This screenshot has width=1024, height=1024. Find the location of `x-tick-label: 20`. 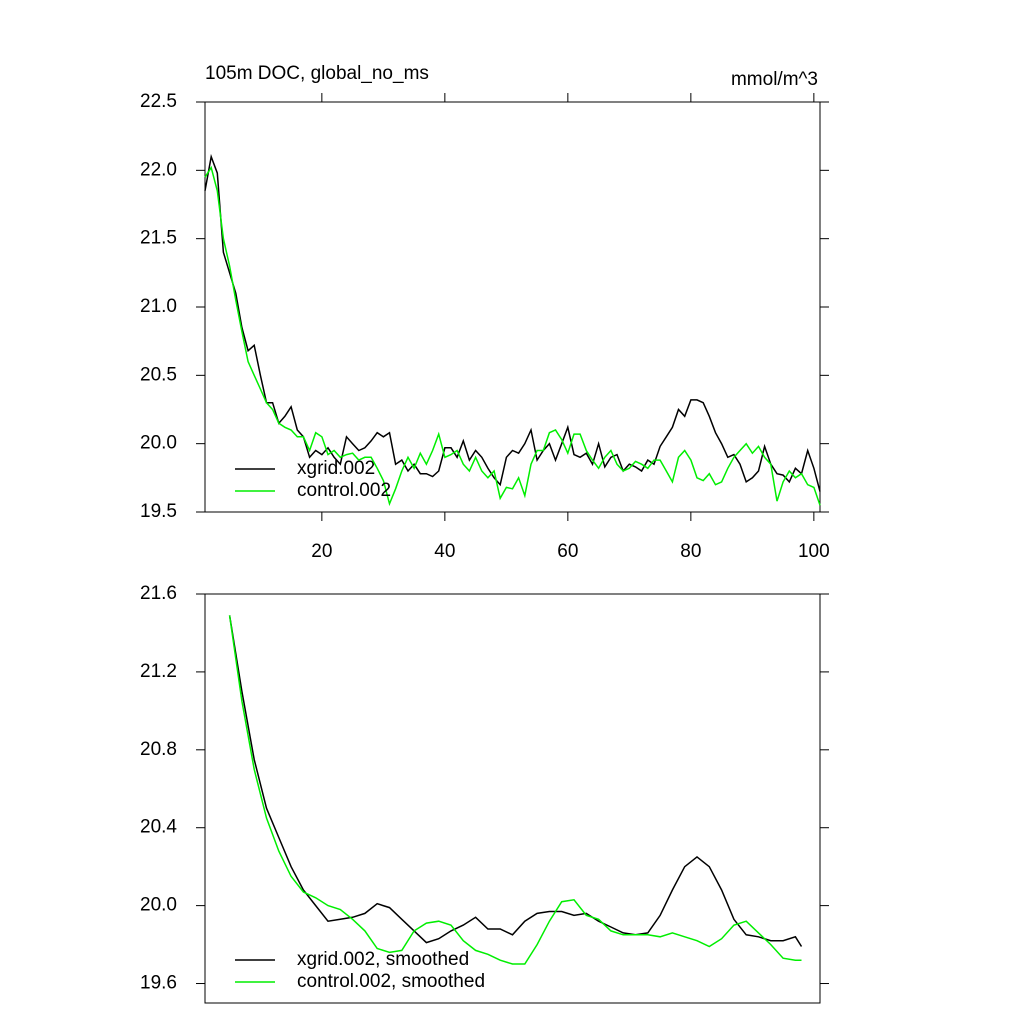

x-tick-label: 20 is located at coordinates (321, 551).